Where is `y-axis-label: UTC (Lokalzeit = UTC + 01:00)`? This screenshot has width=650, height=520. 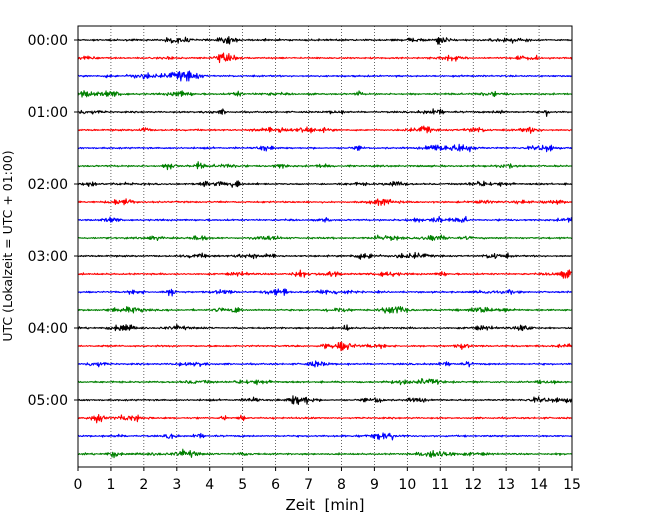 y-axis-label: UTC (Lokalzeit = UTC + 01:00) is located at coordinates (7, 245).